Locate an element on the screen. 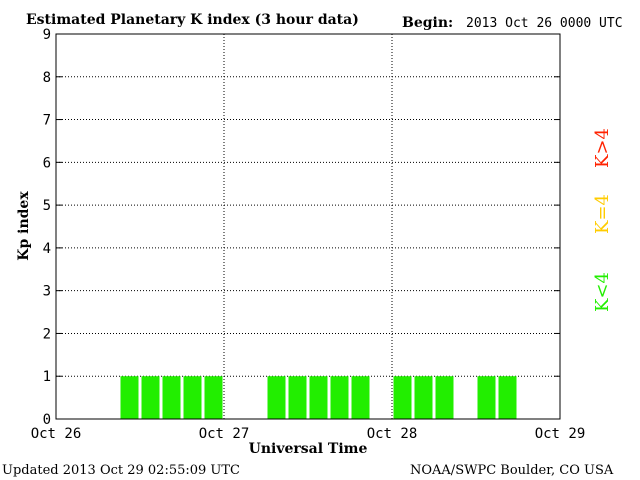 The image size is (640, 480). y-tick-label: 5 is located at coordinates (47, 206).